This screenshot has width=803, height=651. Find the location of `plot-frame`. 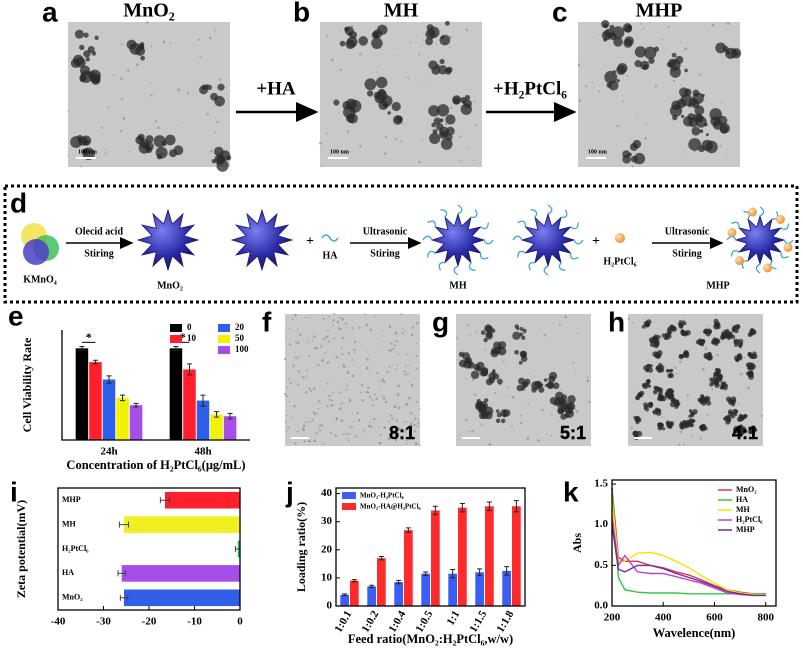

plot-frame is located at coordinates (149, 549).